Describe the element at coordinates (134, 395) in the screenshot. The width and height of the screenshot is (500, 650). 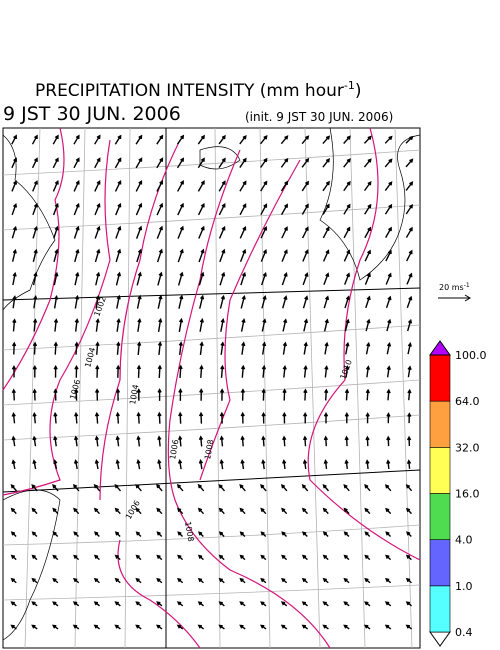
I see `contour-label: 1004` at that location.